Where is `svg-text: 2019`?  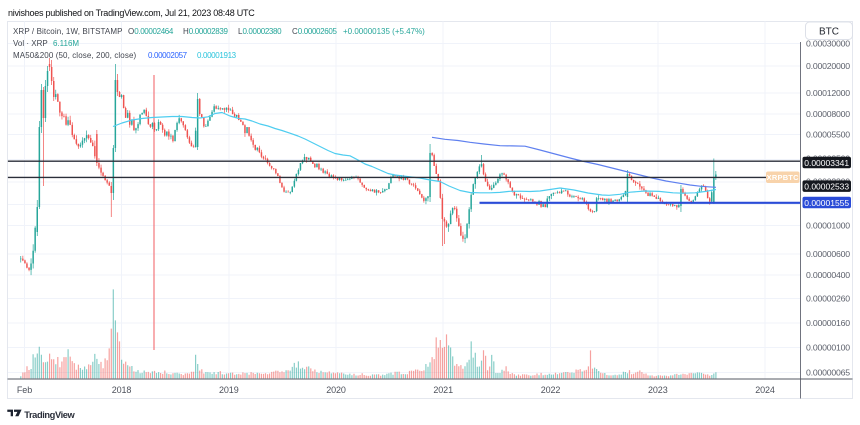
svg-text: 2019 is located at coordinates (229, 390).